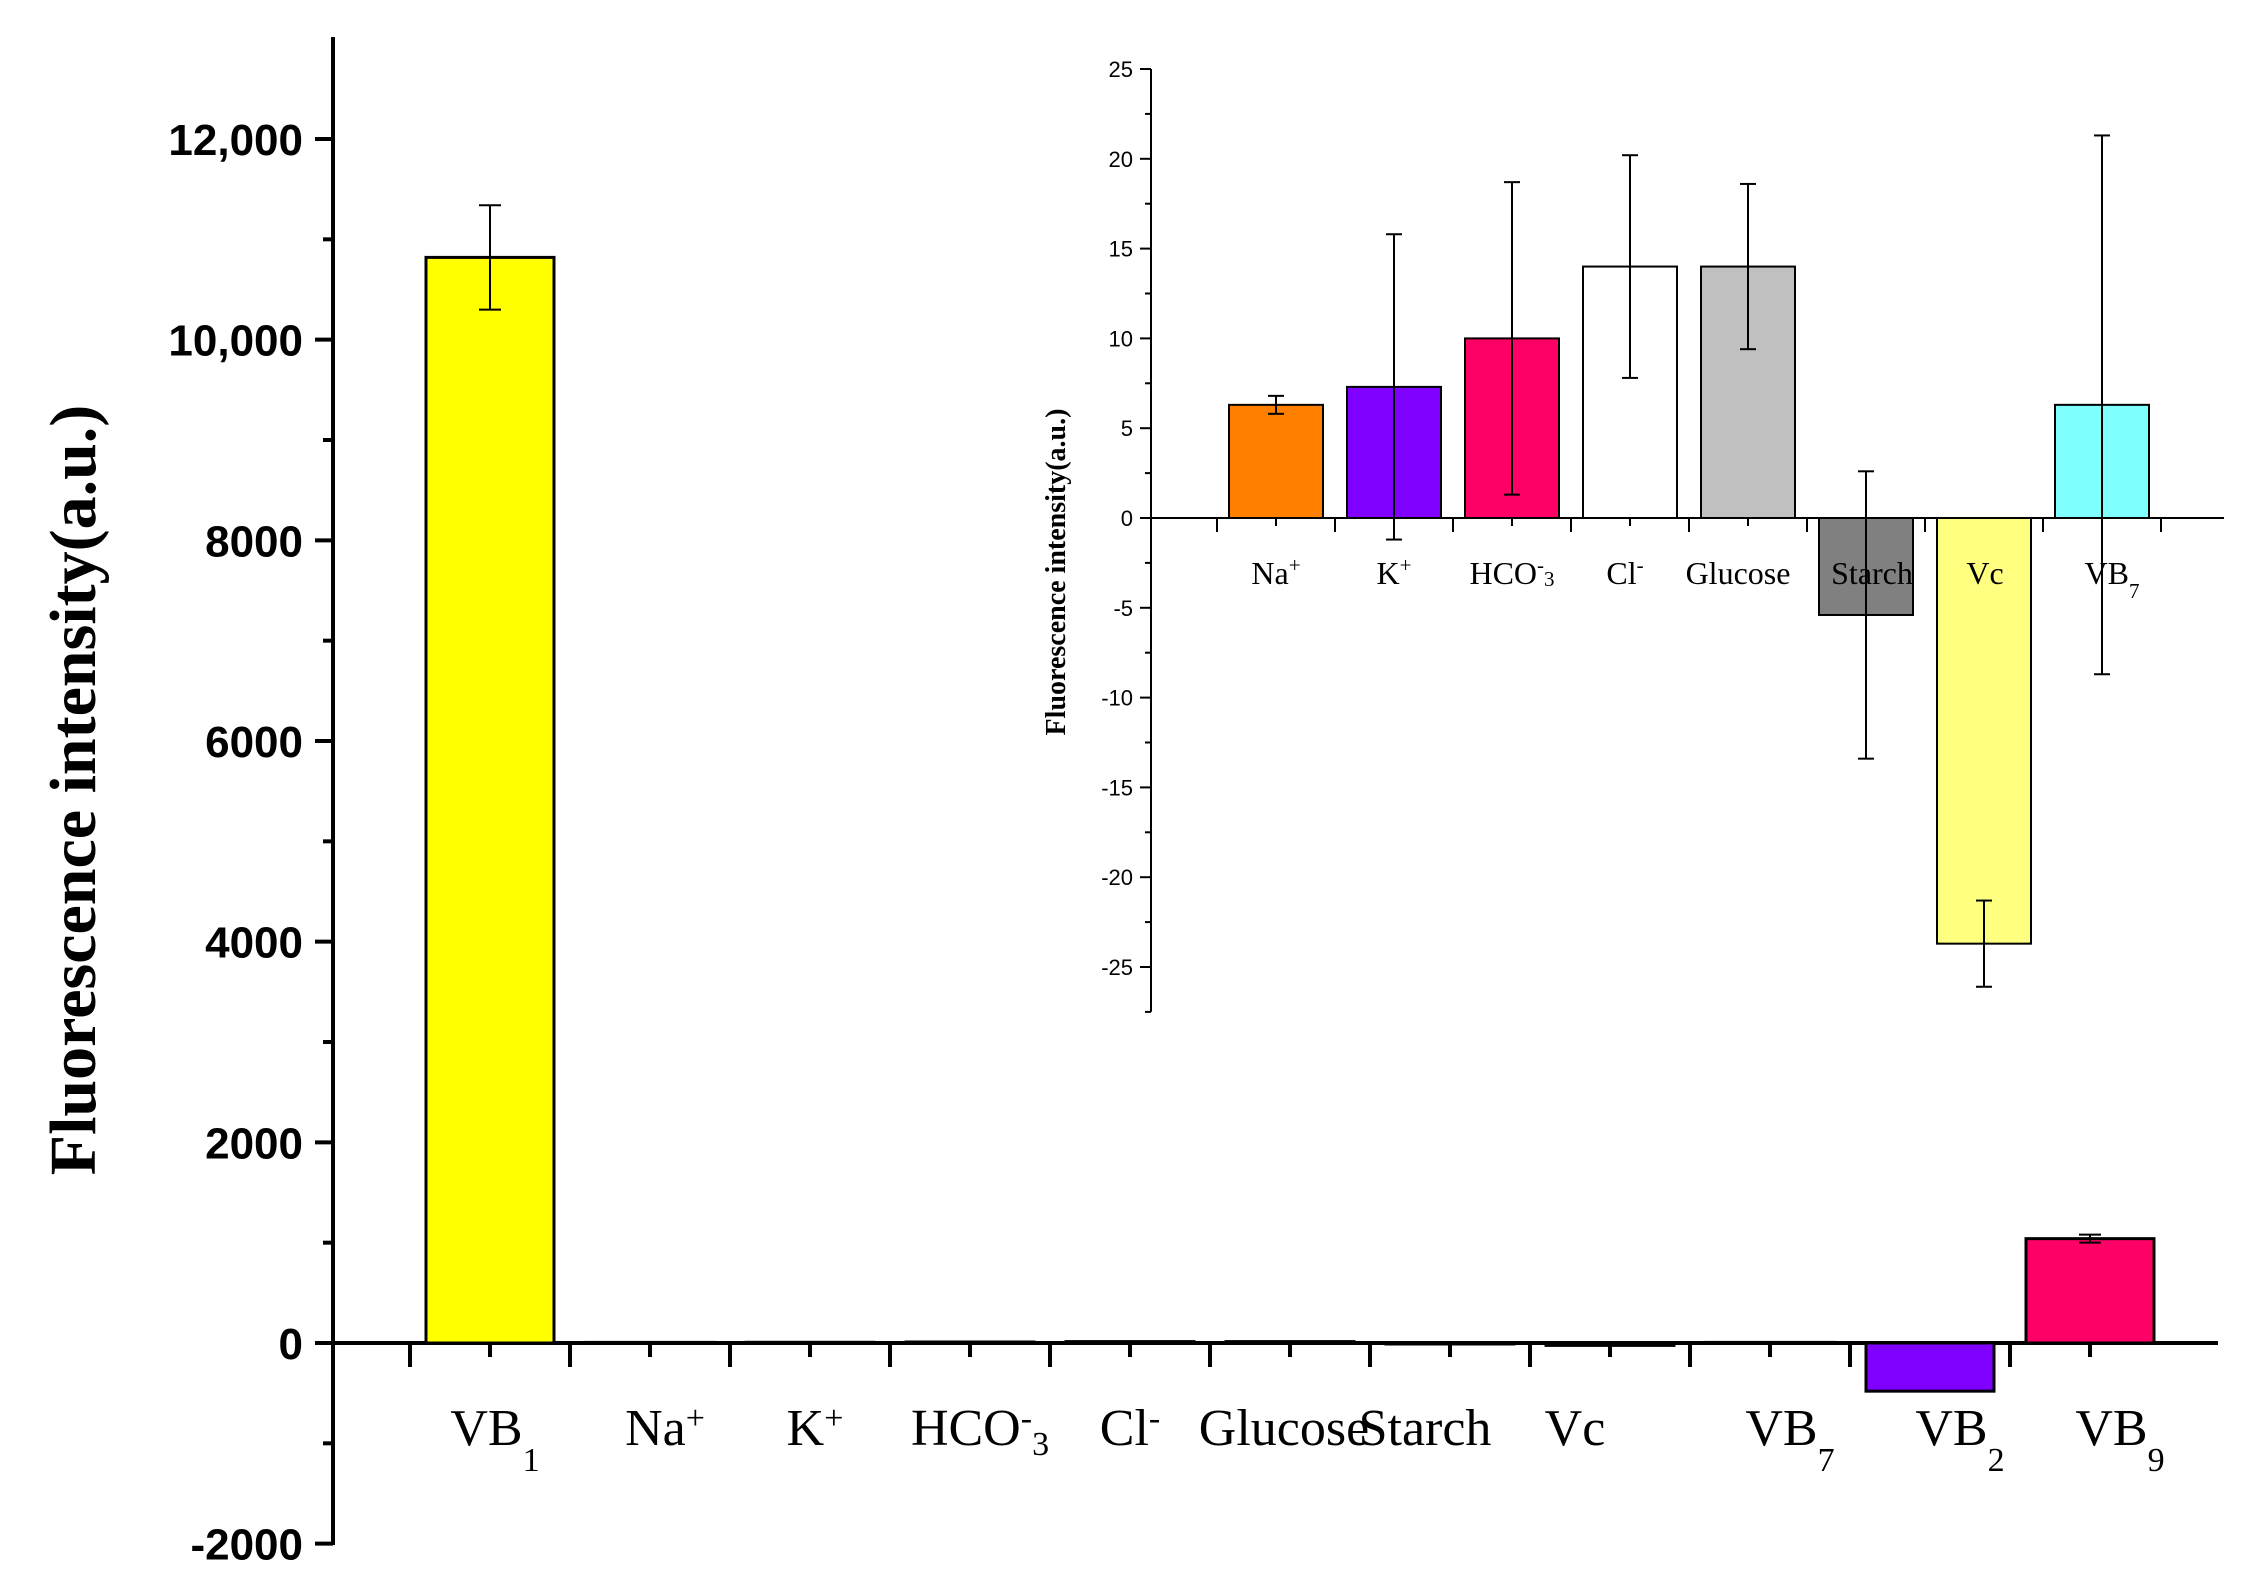 This screenshot has height=1575, width=2262. I want to click on x-category-label: Glucose, so click(1284, 1428).